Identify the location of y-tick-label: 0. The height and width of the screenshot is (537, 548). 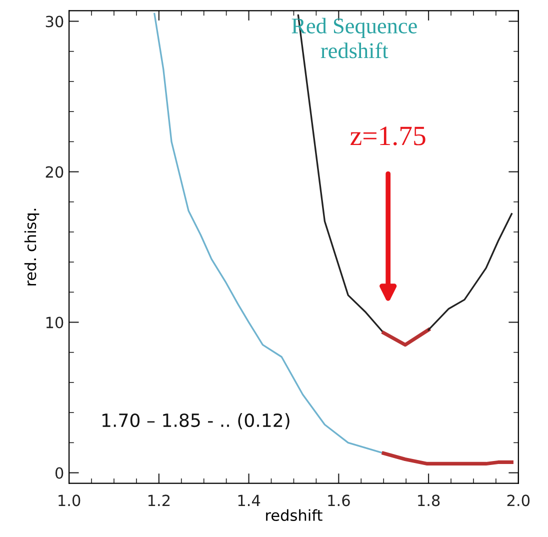
(59, 473).